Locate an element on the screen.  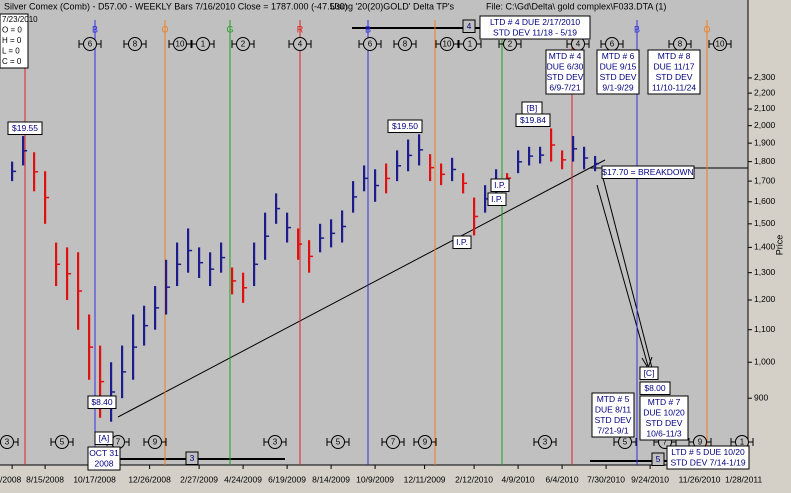
cycle-letter: R is located at coordinates (300, 29).